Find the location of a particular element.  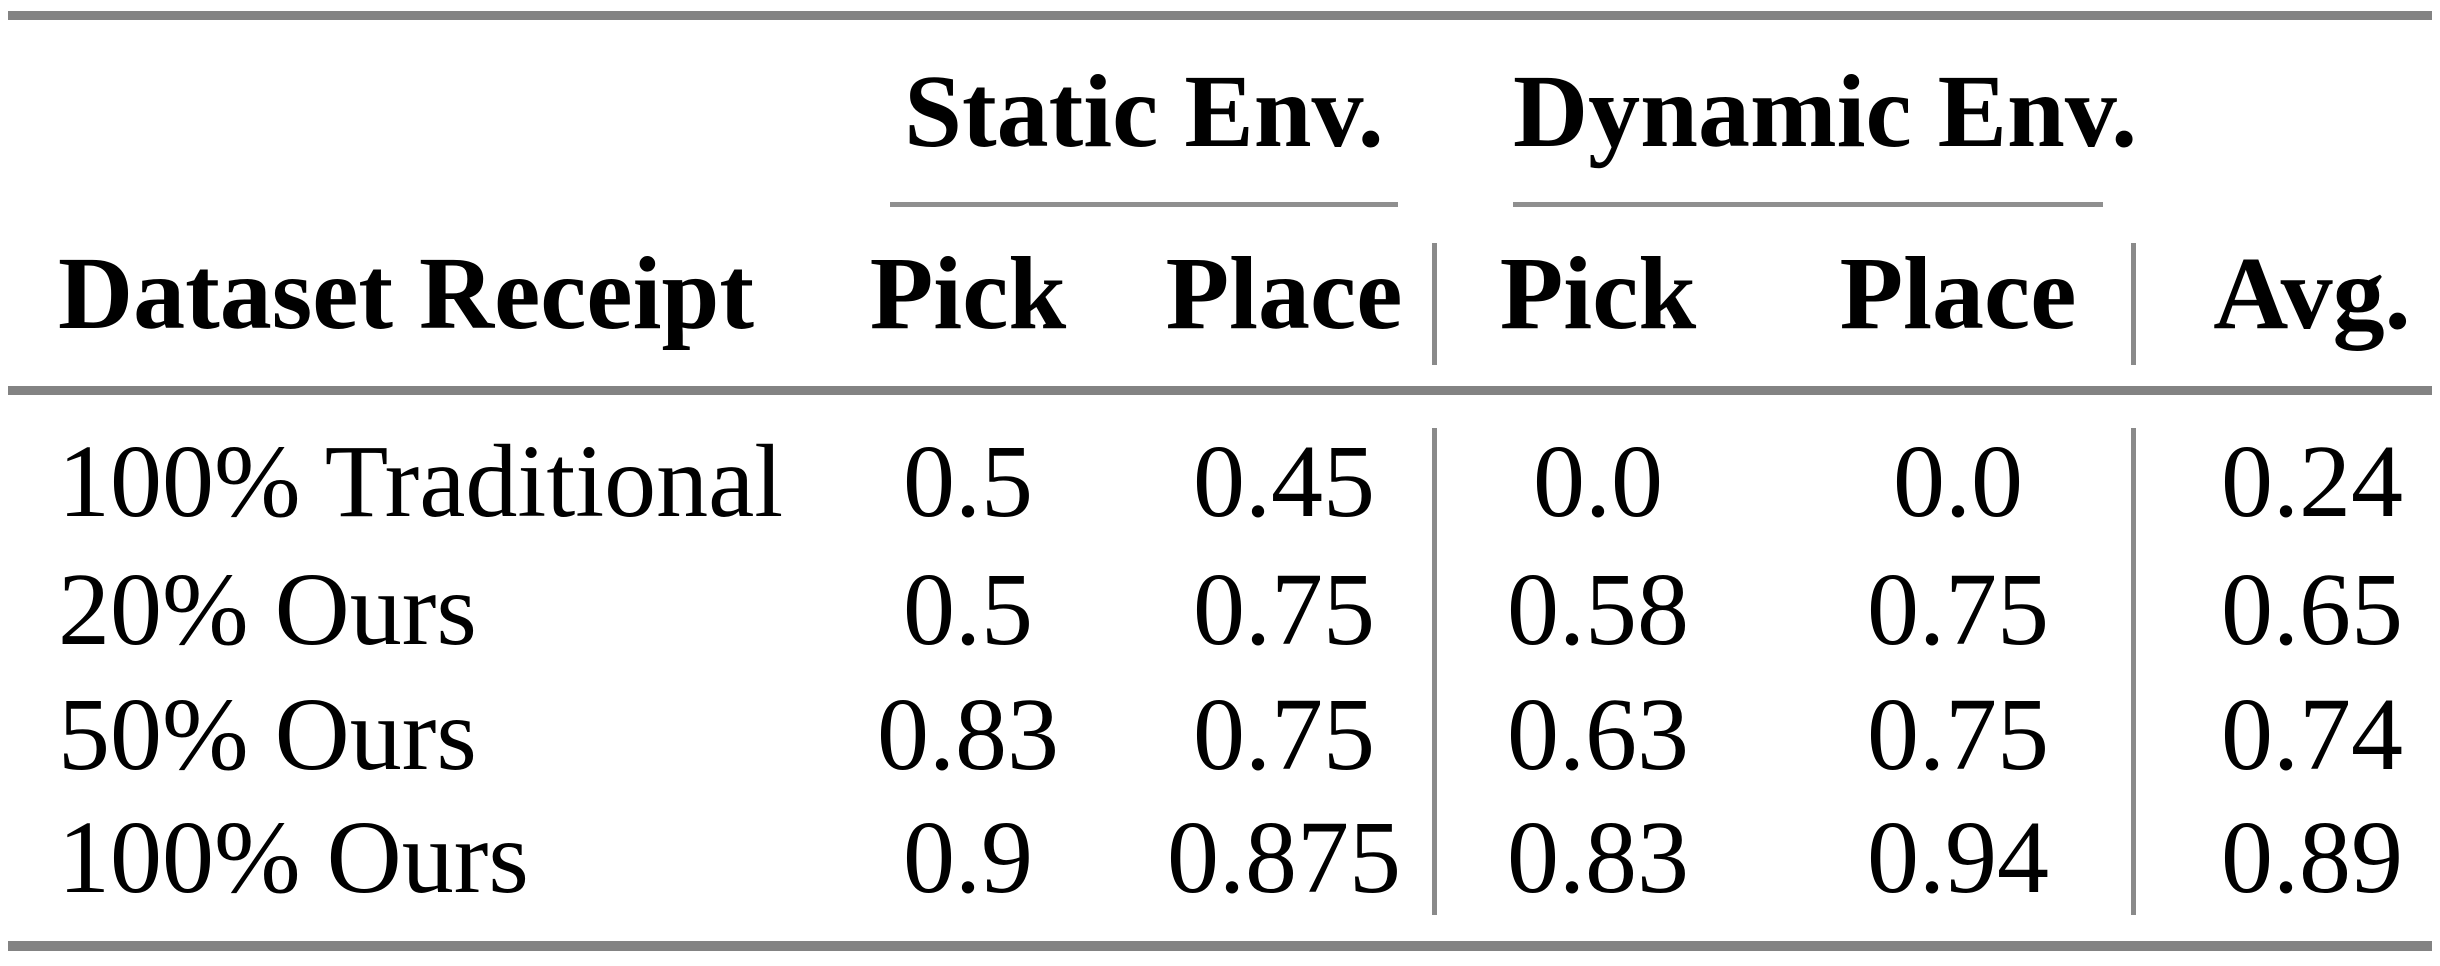

cell-r2-avg: 0.74 is located at coordinates (2312, 734).